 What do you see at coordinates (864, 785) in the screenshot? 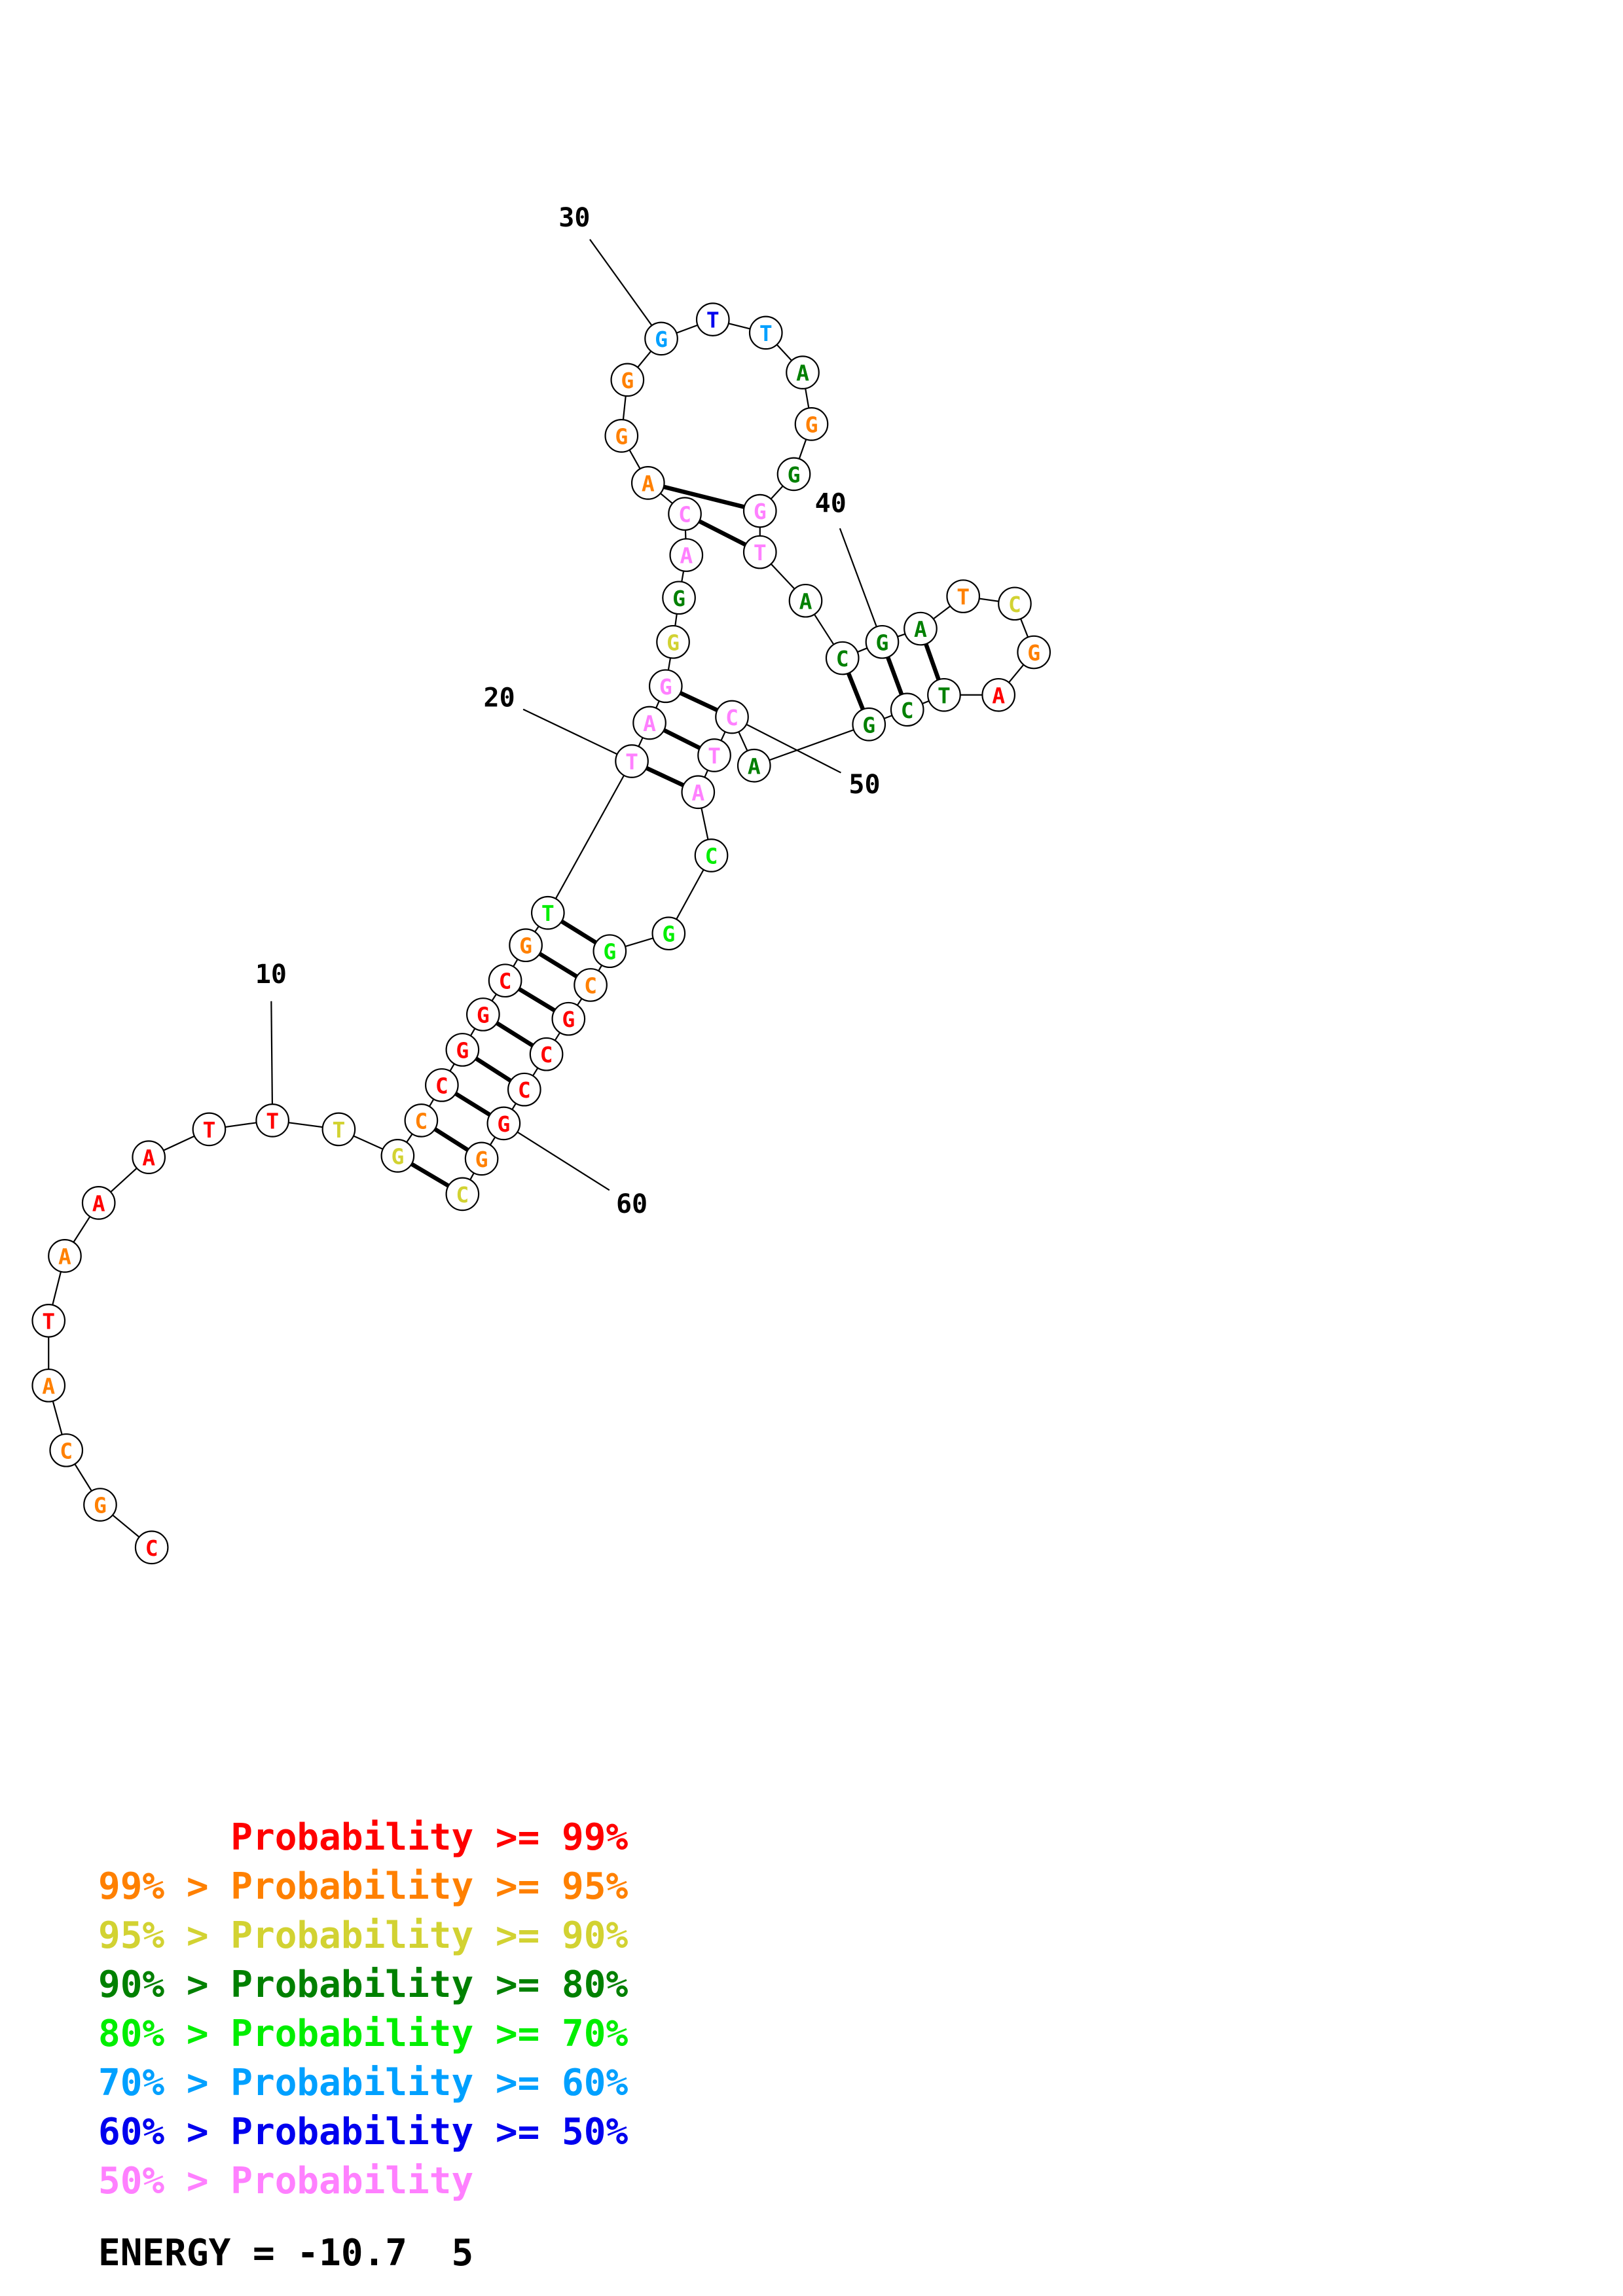
I see `position-label: 50` at bounding box center [864, 785].